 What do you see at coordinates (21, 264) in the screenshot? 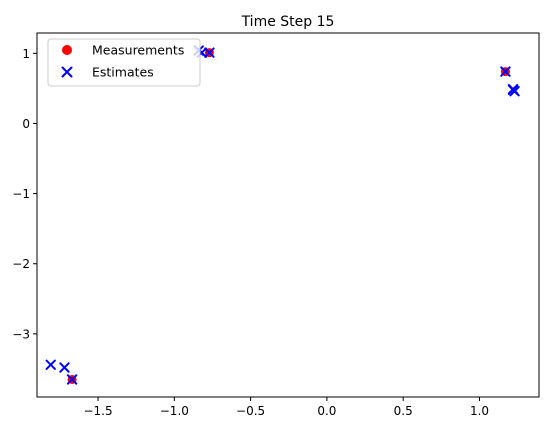
I see `y-tick-label: −2` at bounding box center [21, 264].